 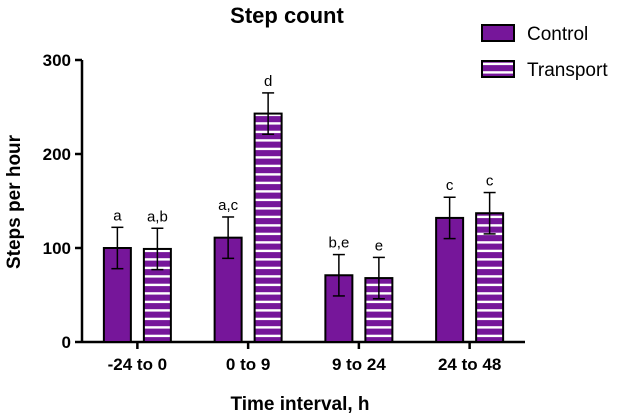 I want to click on x-tick-label: -24 to 0, so click(x=138, y=364).